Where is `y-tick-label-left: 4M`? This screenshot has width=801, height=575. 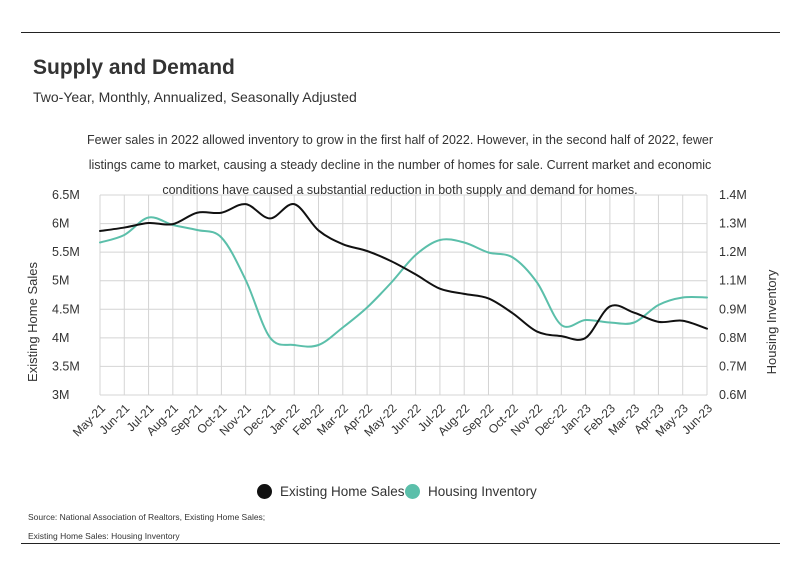
y-tick-label-left: 4M is located at coordinates (60, 338).